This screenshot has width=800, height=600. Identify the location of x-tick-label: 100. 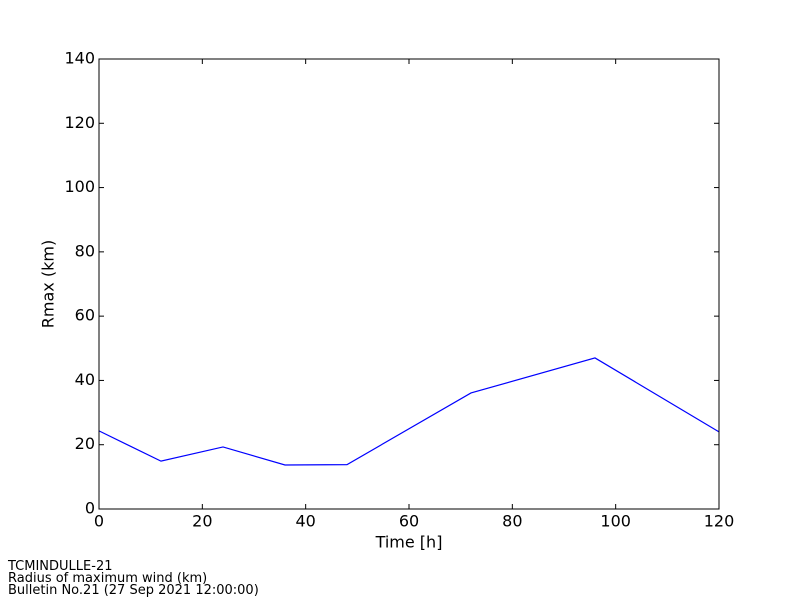
(615, 521).